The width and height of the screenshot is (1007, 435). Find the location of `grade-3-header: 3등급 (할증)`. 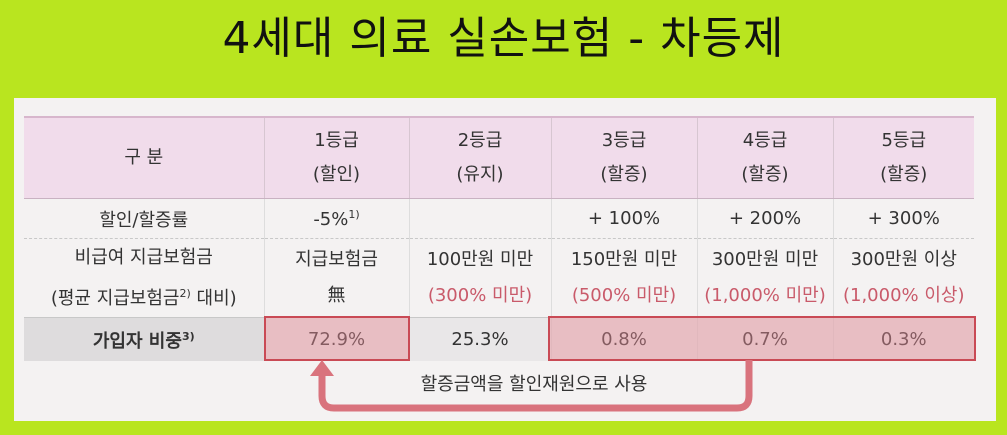

grade-3-header: 3등급 (할증) is located at coordinates (623, 157).